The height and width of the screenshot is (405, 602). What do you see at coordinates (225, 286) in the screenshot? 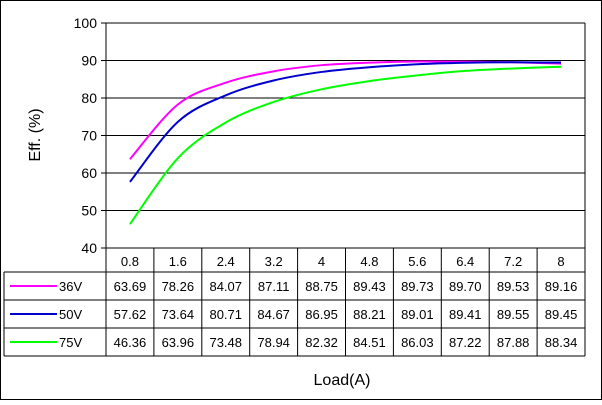
I see `data-label: 84.07` at bounding box center [225, 286].